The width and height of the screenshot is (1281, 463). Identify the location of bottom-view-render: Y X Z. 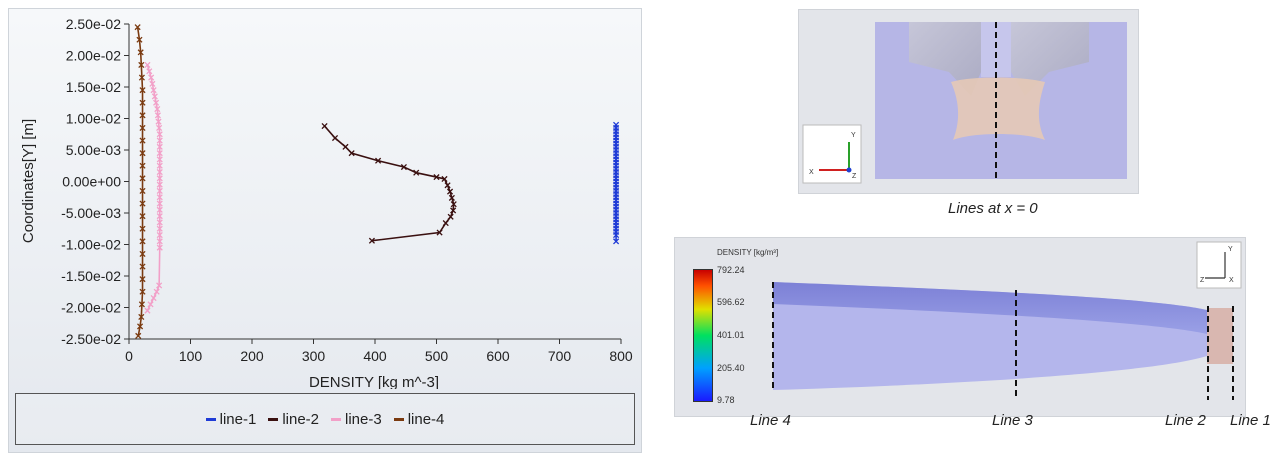
(1007, 320).